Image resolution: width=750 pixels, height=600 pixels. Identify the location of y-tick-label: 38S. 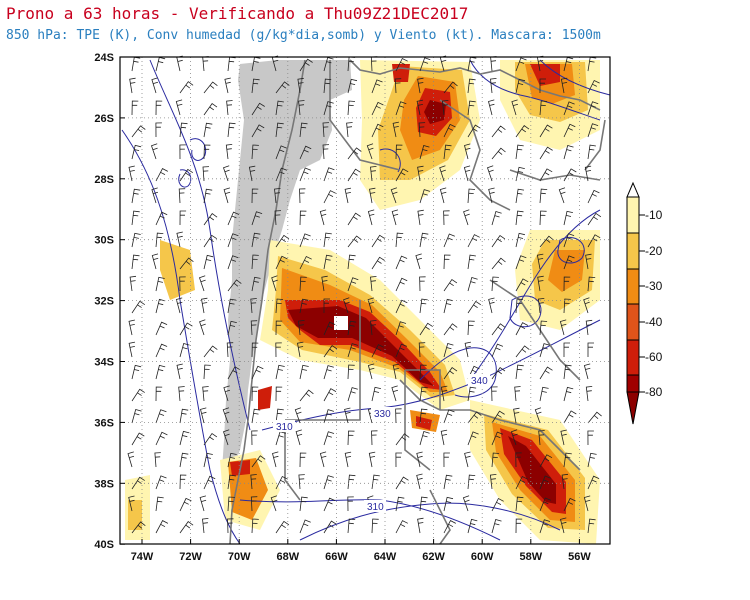
(104, 484).